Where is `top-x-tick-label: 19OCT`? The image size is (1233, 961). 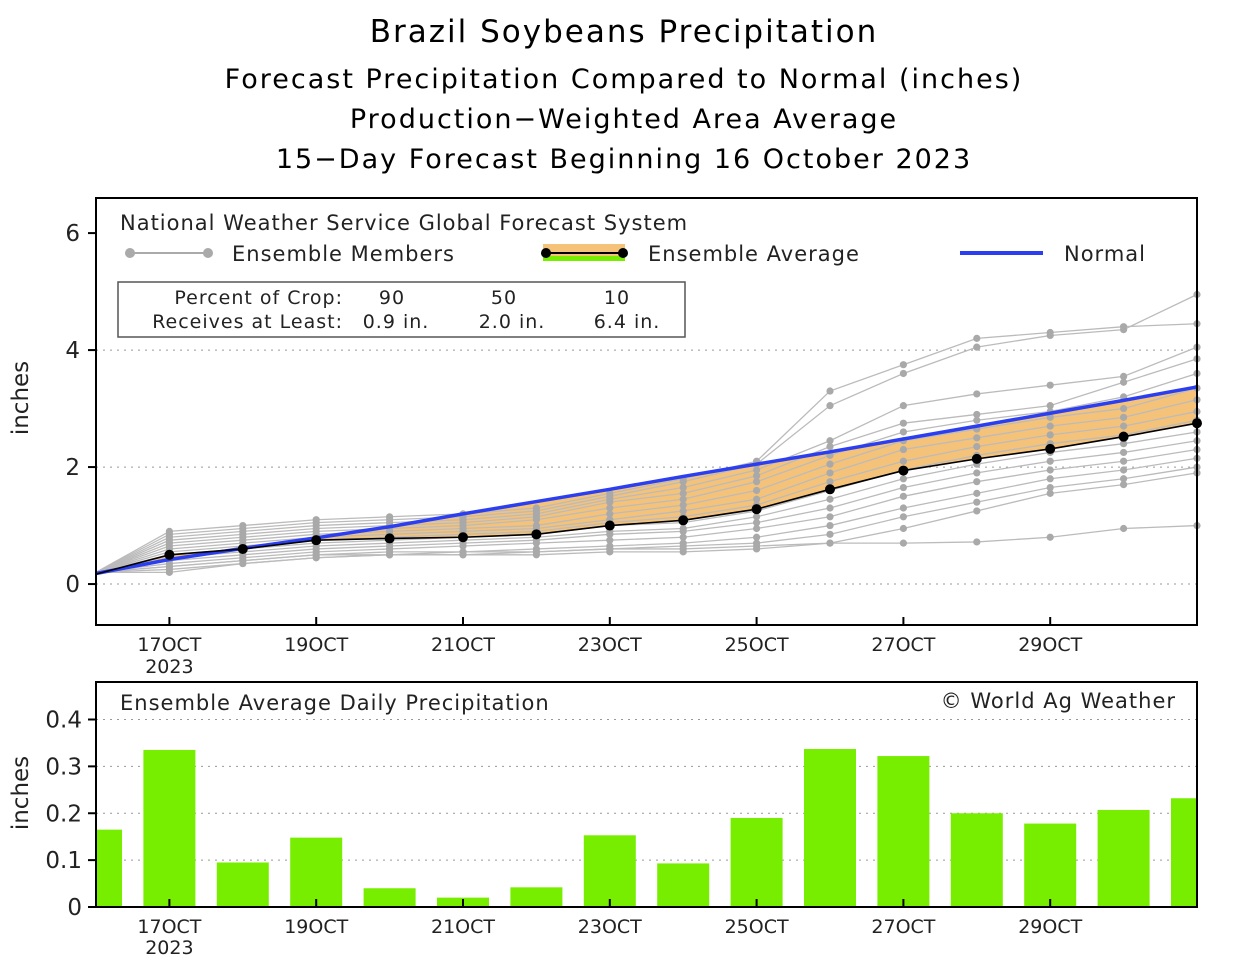
top-x-tick-label: 19OCT is located at coordinates (316, 645).